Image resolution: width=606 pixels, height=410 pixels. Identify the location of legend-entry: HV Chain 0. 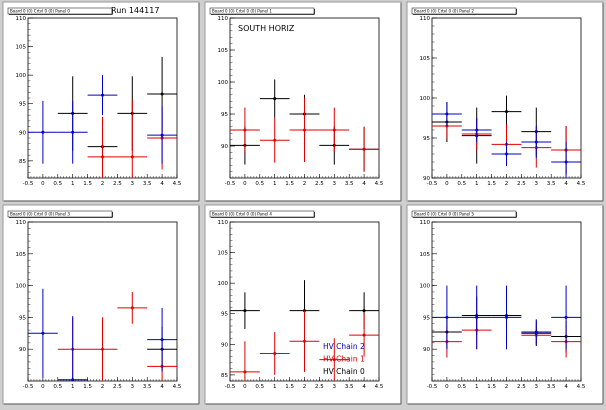
(344, 371).